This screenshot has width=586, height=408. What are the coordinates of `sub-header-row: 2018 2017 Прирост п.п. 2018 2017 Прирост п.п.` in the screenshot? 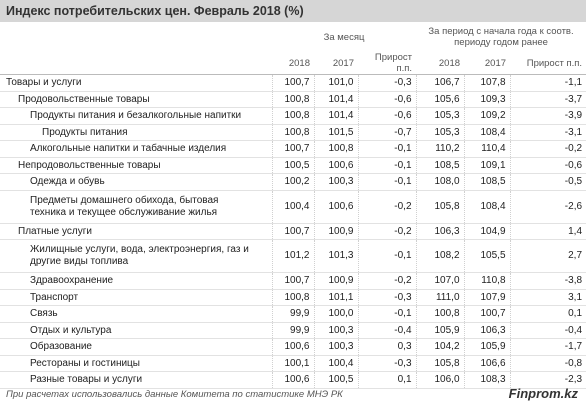 It's located at (293, 63).